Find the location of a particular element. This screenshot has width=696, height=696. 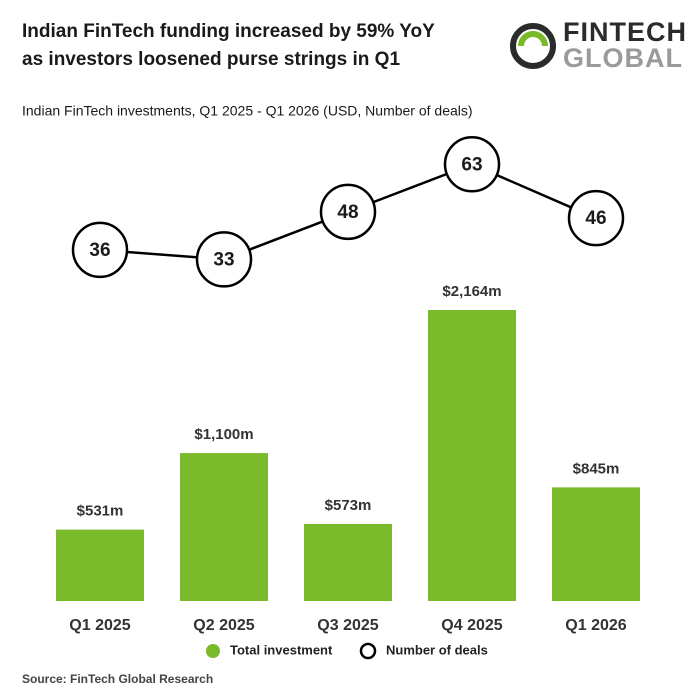

logo-ring is located at coordinates (533, 46).